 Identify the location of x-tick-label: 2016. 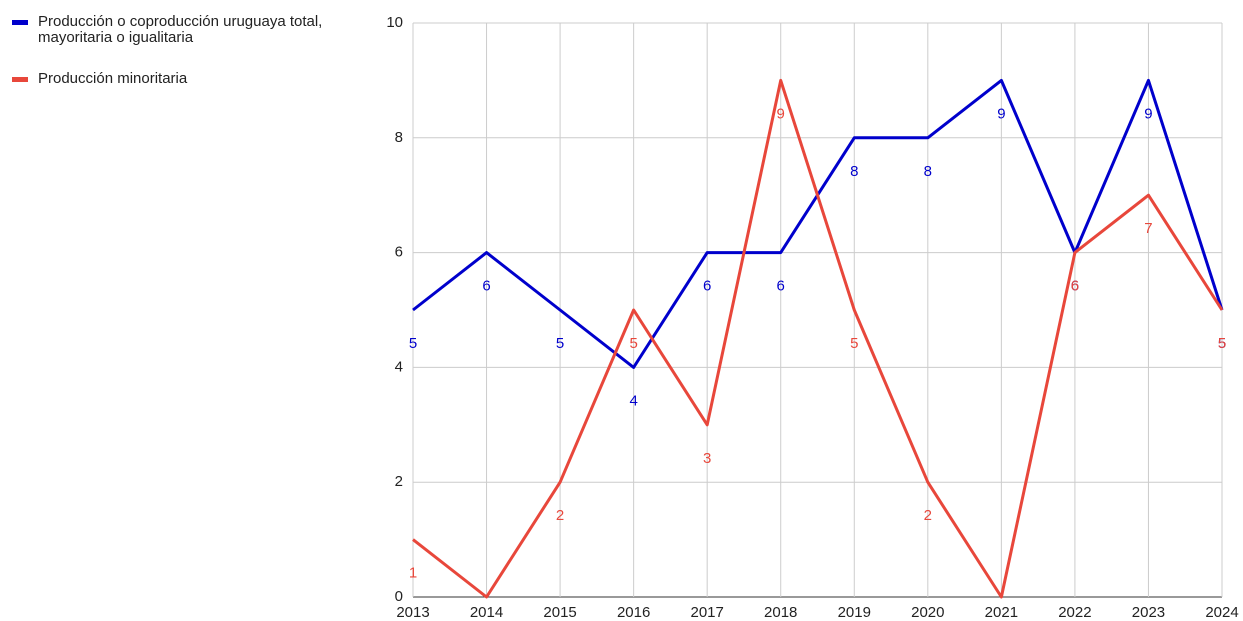
(633, 612).